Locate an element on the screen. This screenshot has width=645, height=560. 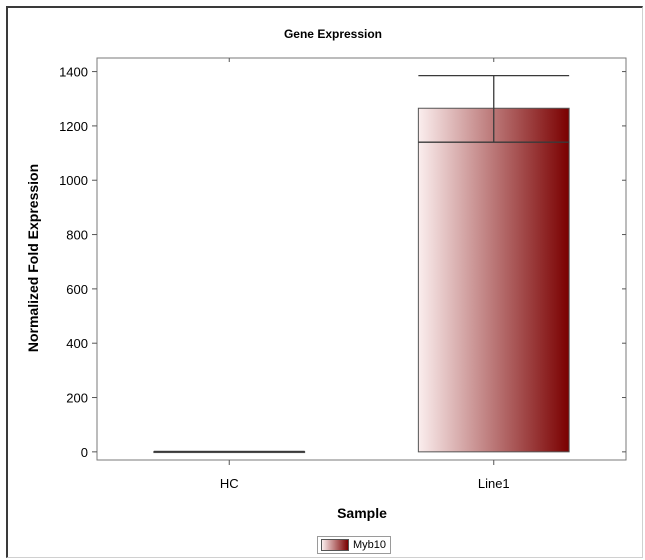
legend: Myb10 is located at coordinates (354, 545).